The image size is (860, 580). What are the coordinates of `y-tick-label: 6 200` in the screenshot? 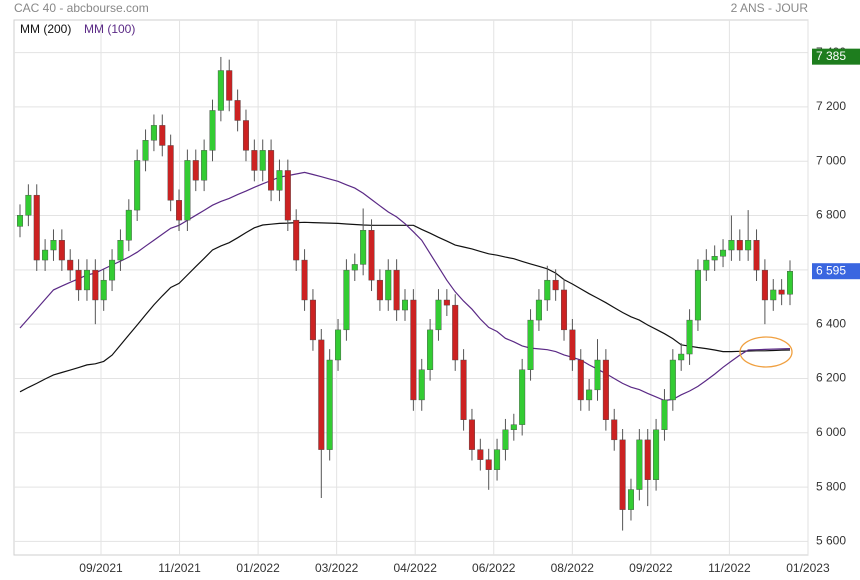 It's located at (831, 378).